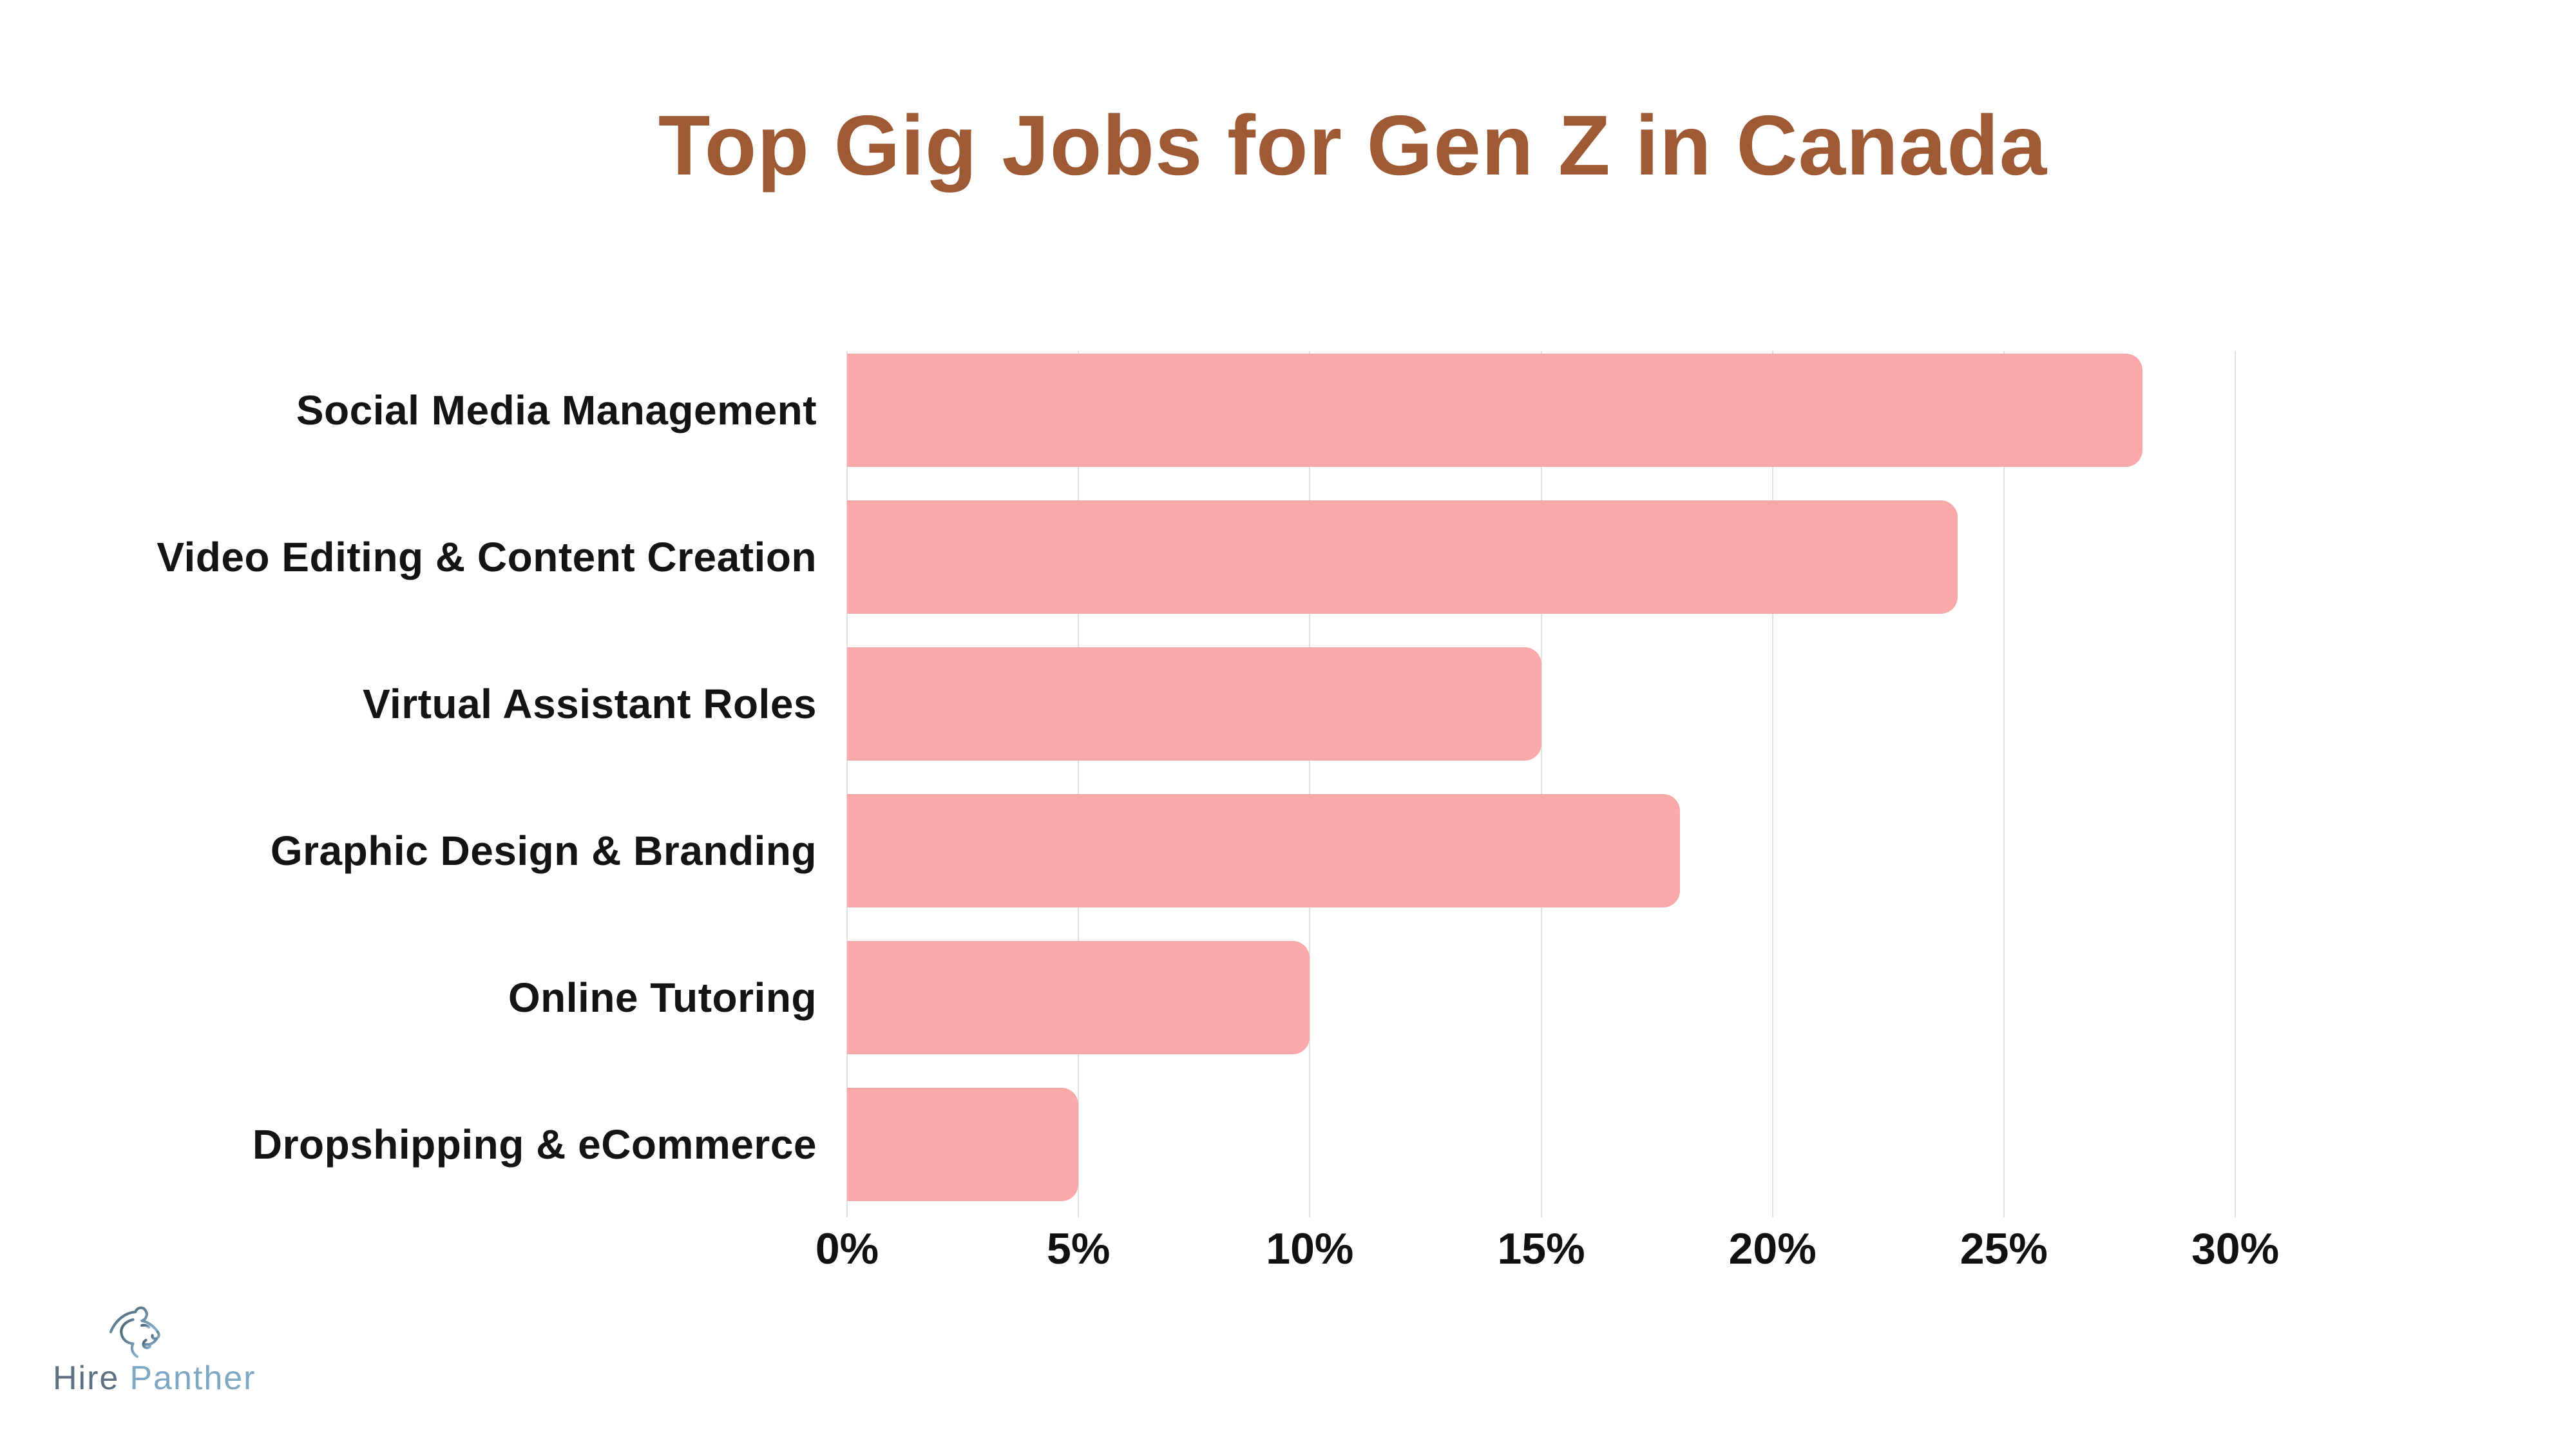 Image resolution: width=2576 pixels, height=1442 pixels. Describe the element at coordinates (1194, 704) in the screenshot. I see `bar-virtual-assistant-roles` at that location.